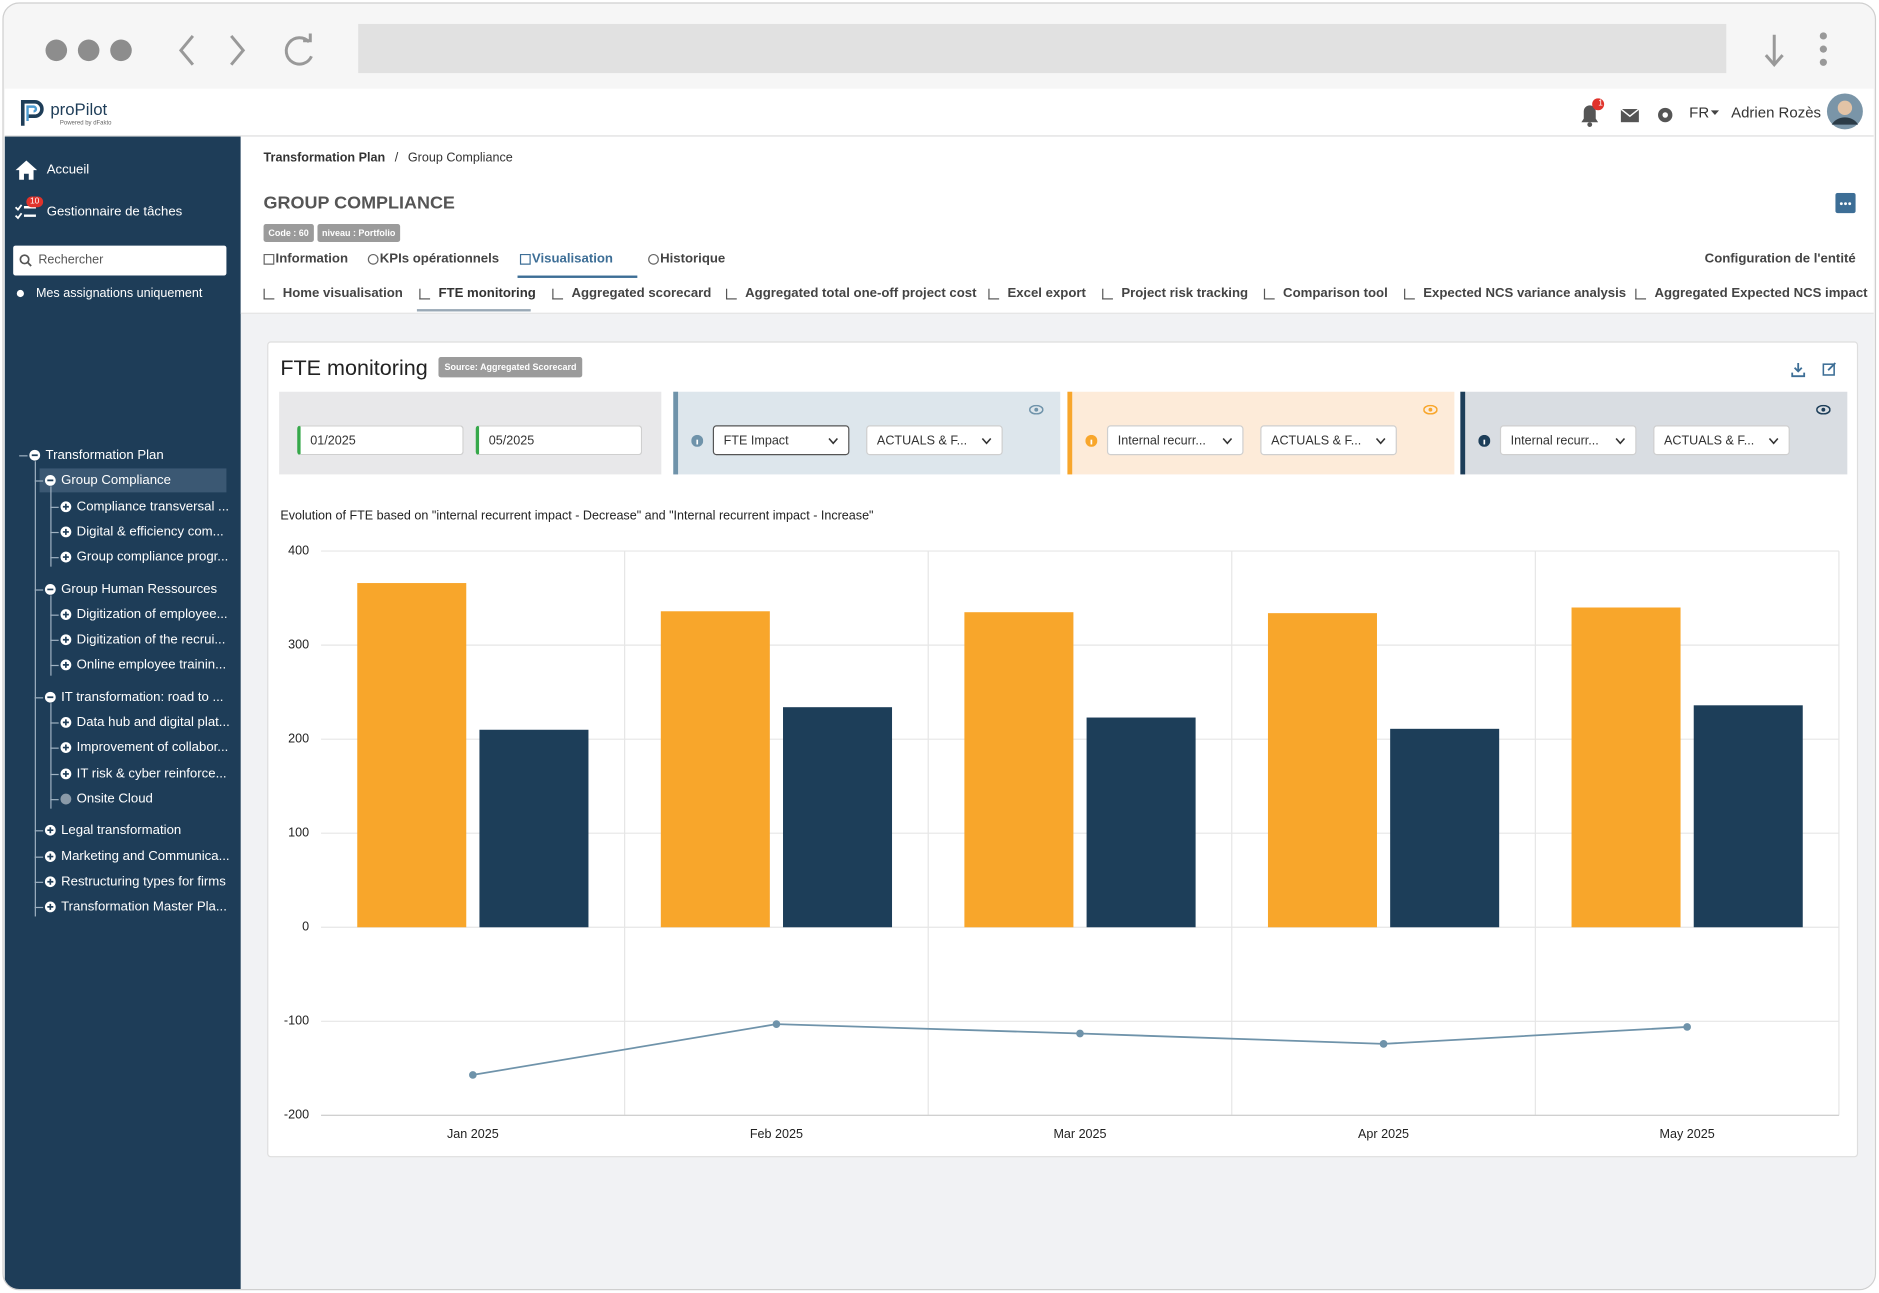 This screenshot has width=1879, height=1293. Describe the element at coordinates (1631, 113) in the screenshot. I see `header-icons` at that location.